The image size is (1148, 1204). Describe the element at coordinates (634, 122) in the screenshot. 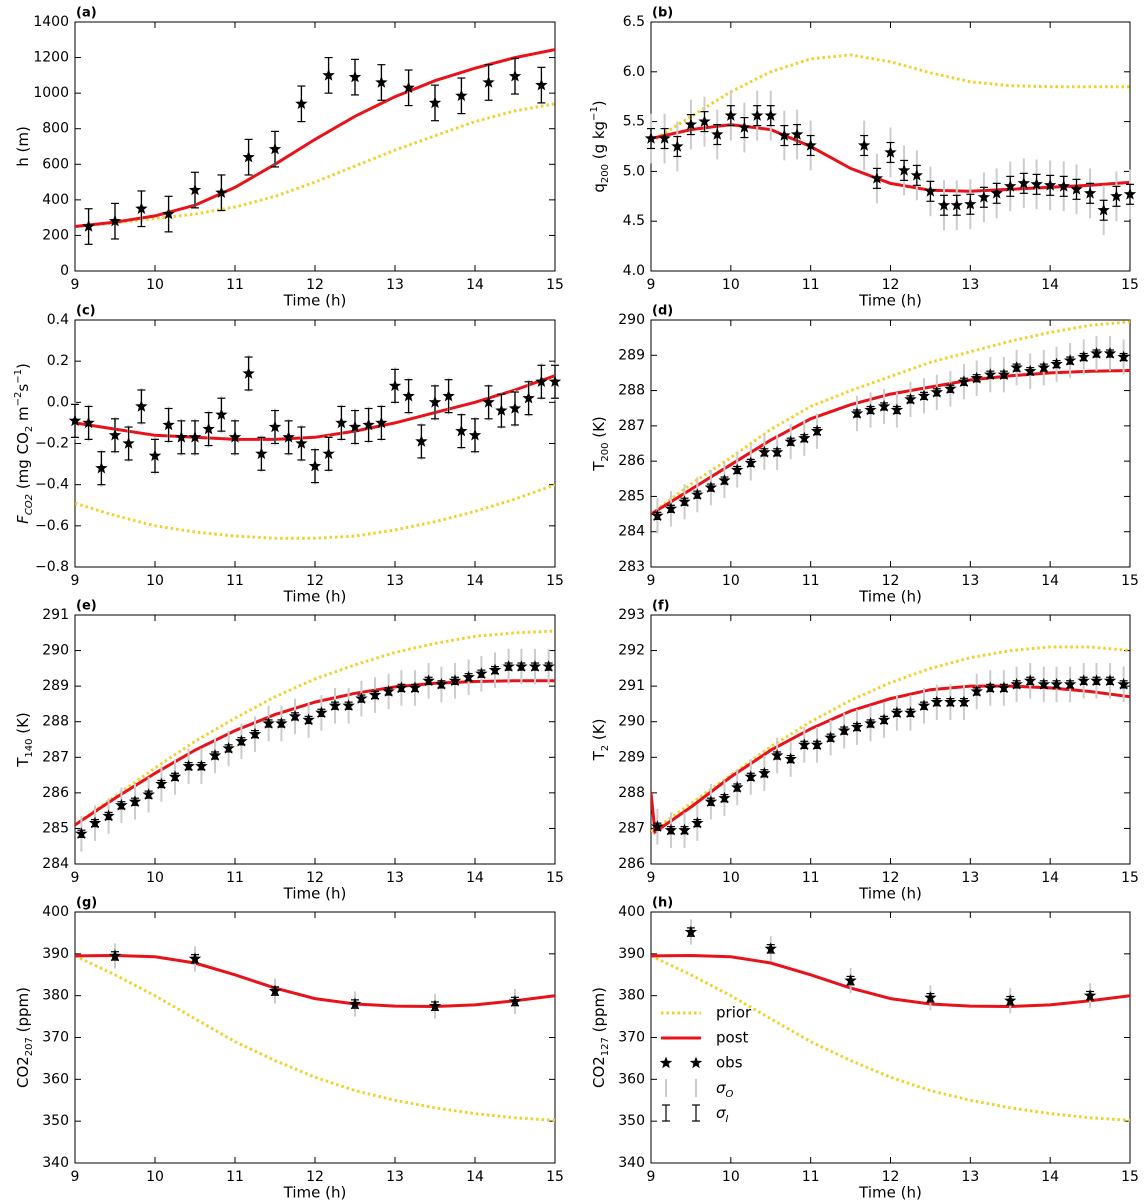

I see `y-tick-label: 5.5` at that location.